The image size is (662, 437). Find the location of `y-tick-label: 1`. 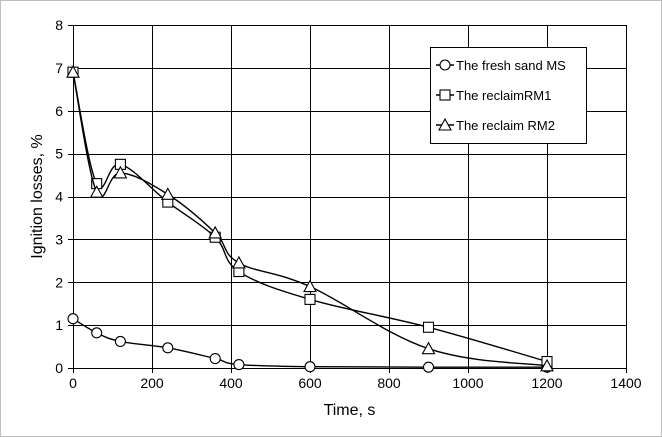

y-tick-label: 1 is located at coordinates (59, 325).